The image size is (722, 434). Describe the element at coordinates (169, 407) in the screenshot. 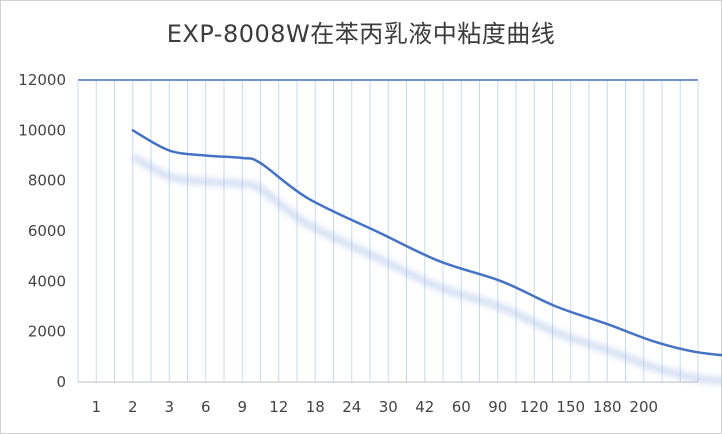

I see `x-tick-label: 3` at that location.